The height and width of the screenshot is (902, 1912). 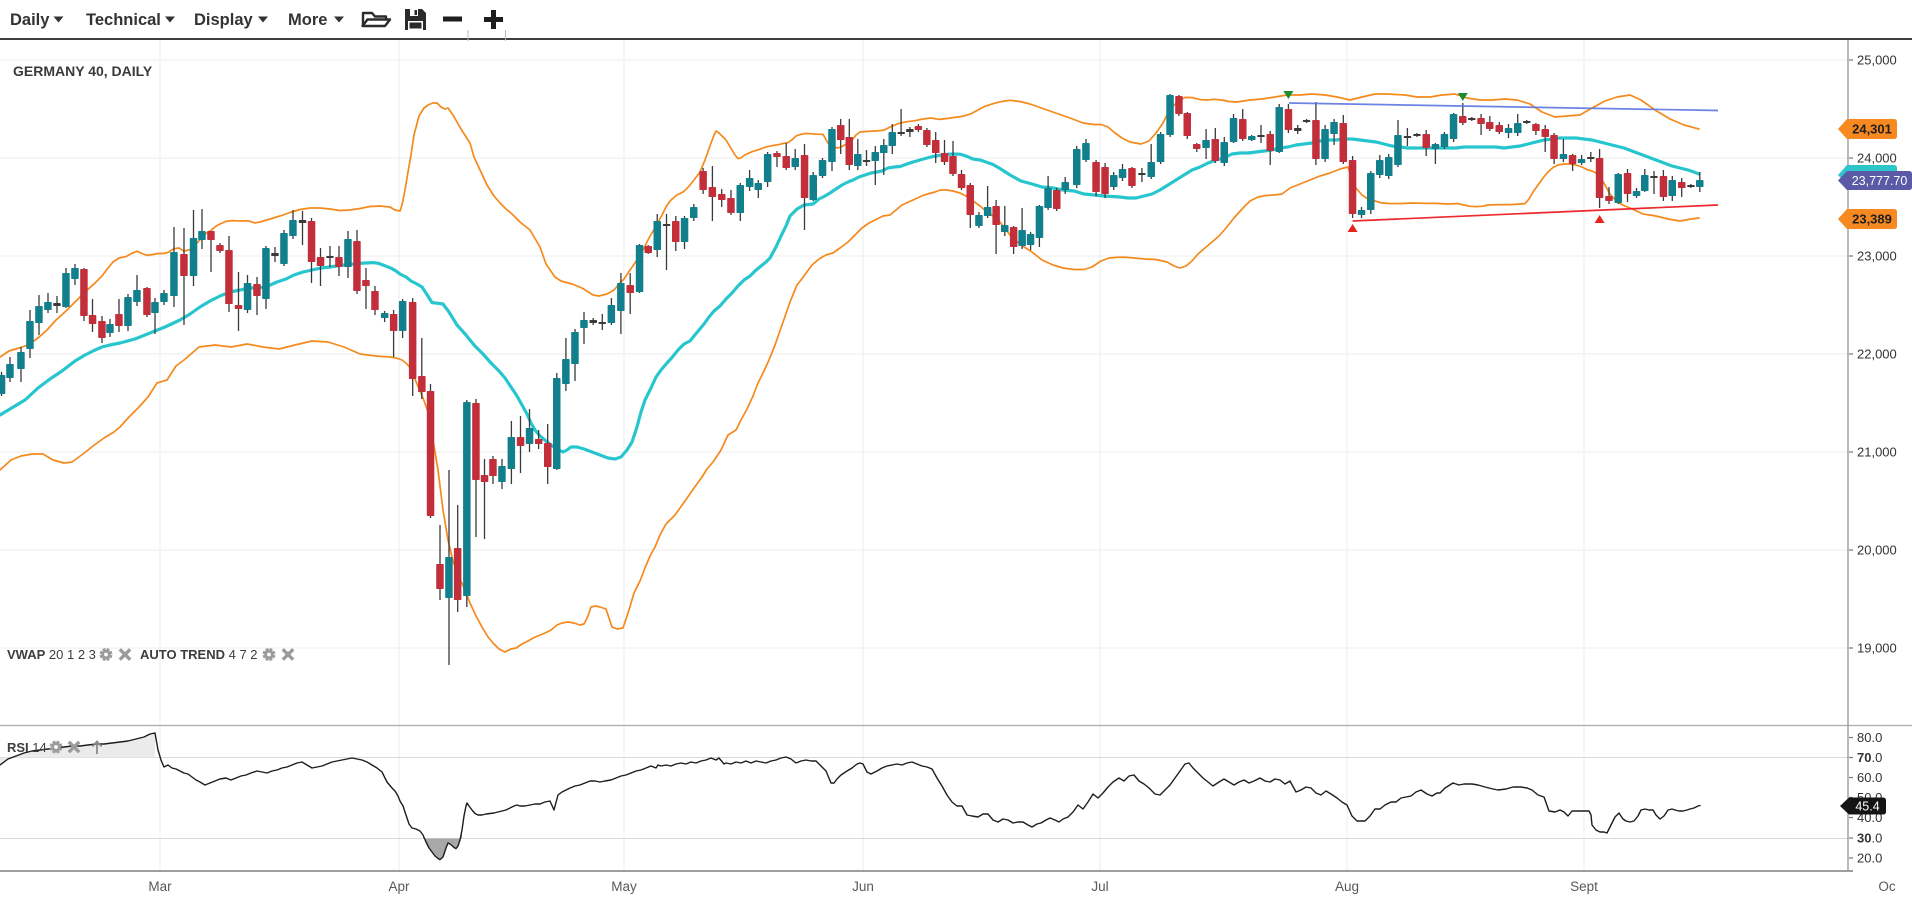 I want to click on svg-text: Technical, so click(x=123, y=20).